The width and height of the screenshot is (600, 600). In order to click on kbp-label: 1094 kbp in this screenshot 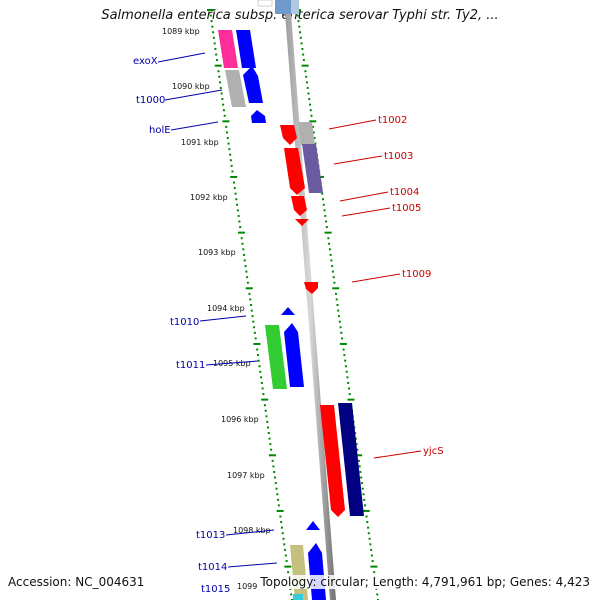, I will do `click(226, 308)`.